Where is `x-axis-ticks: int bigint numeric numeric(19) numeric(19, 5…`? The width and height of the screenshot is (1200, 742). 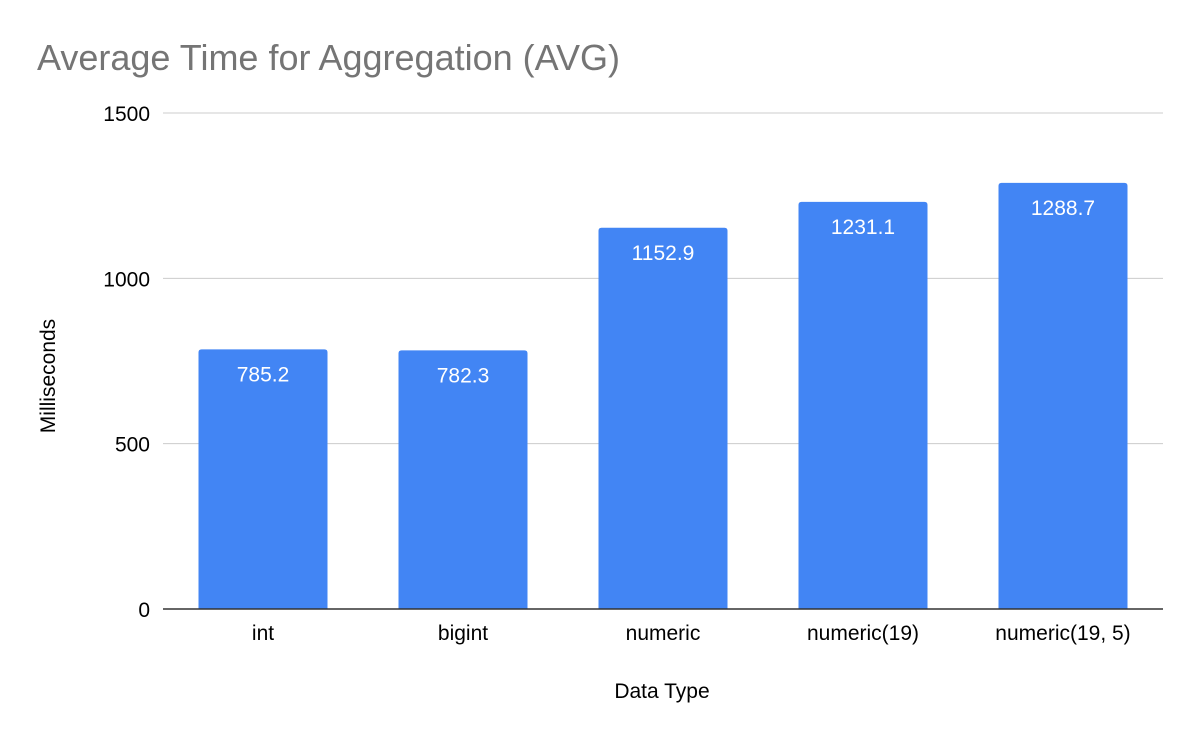
x-axis-ticks: int bigint numeric numeric(19) numeric(19, 5… is located at coordinates (691, 633).